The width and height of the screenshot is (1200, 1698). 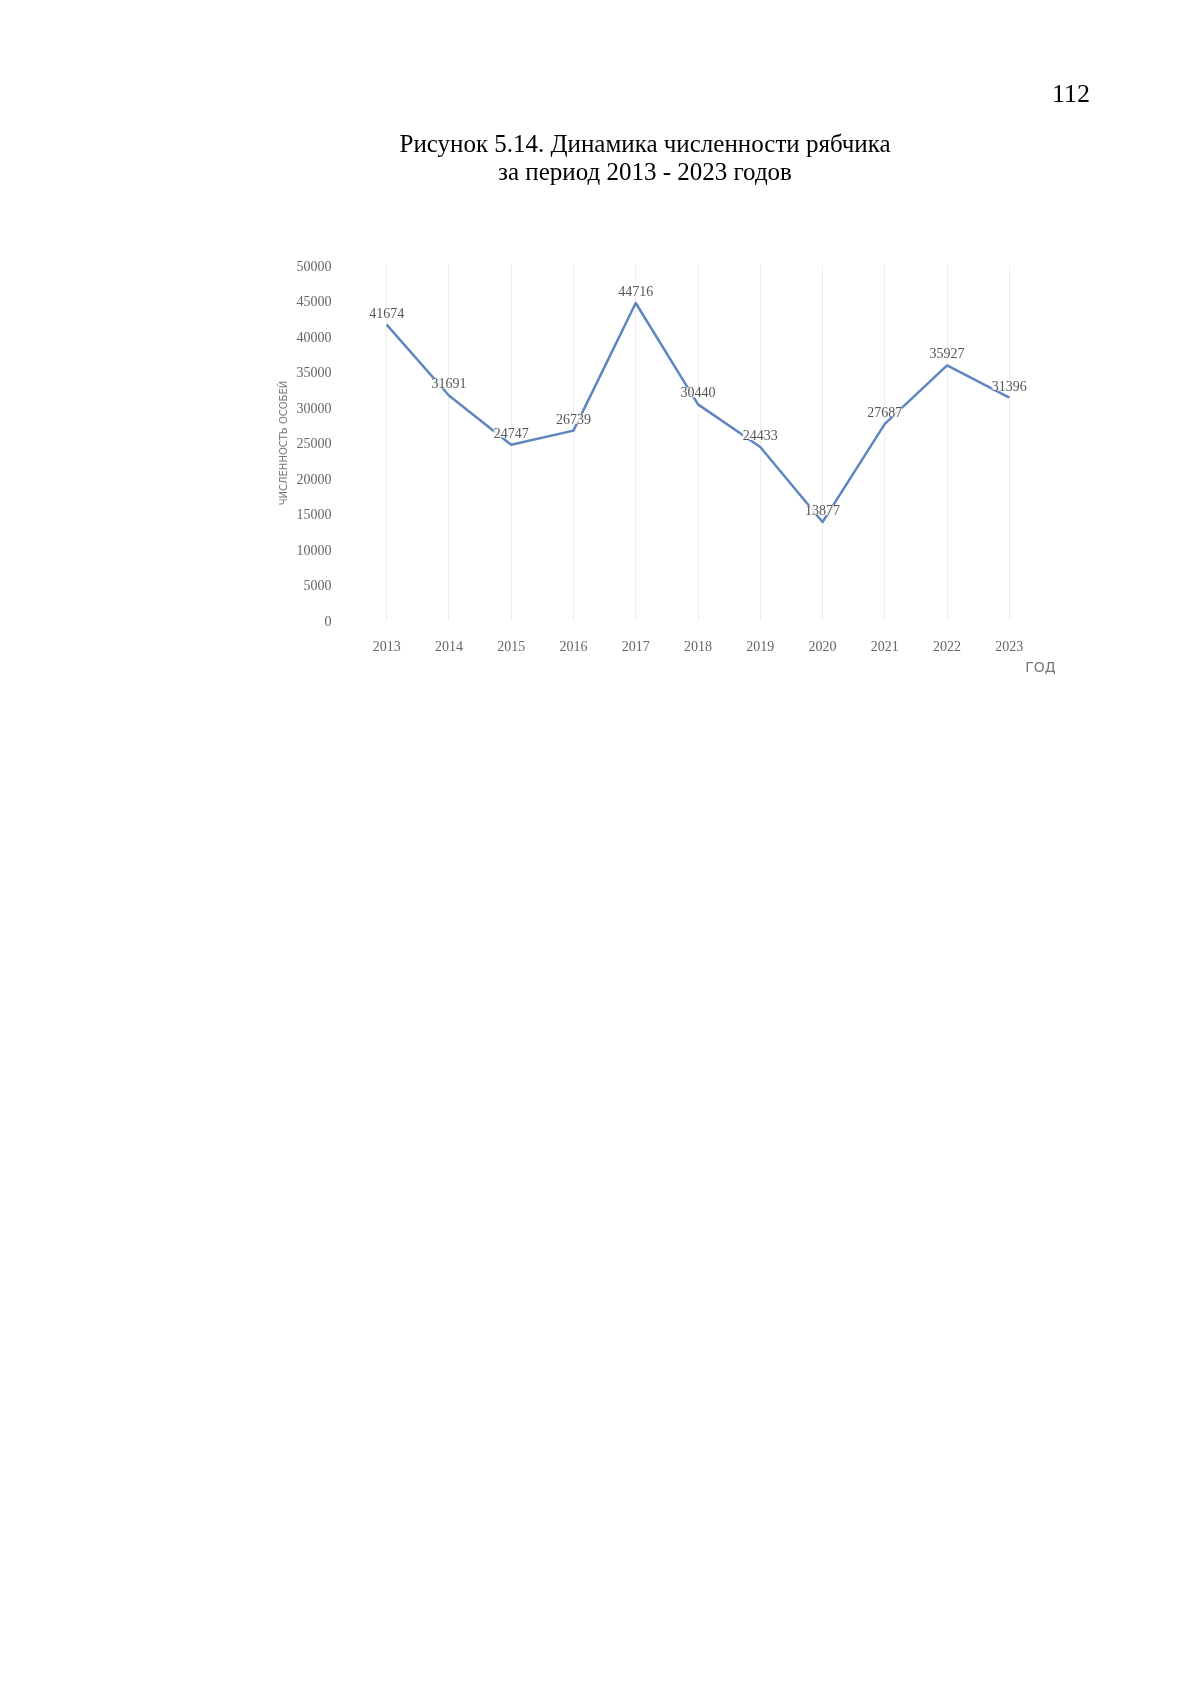 What do you see at coordinates (282, 443) in the screenshot?
I see `y-axis-title: ЧИСЛЕННОСТЬ ОСОБЕЙ` at bounding box center [282, 443].